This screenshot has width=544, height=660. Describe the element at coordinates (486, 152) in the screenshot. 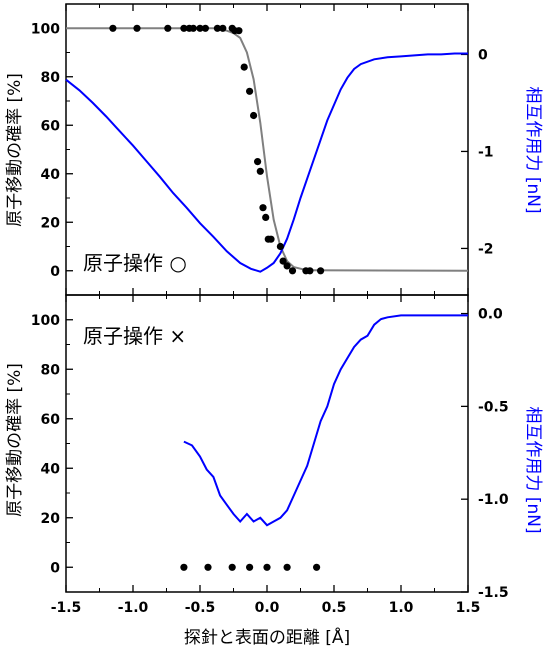

I see `top-y2-tick-label: -1` at that location.